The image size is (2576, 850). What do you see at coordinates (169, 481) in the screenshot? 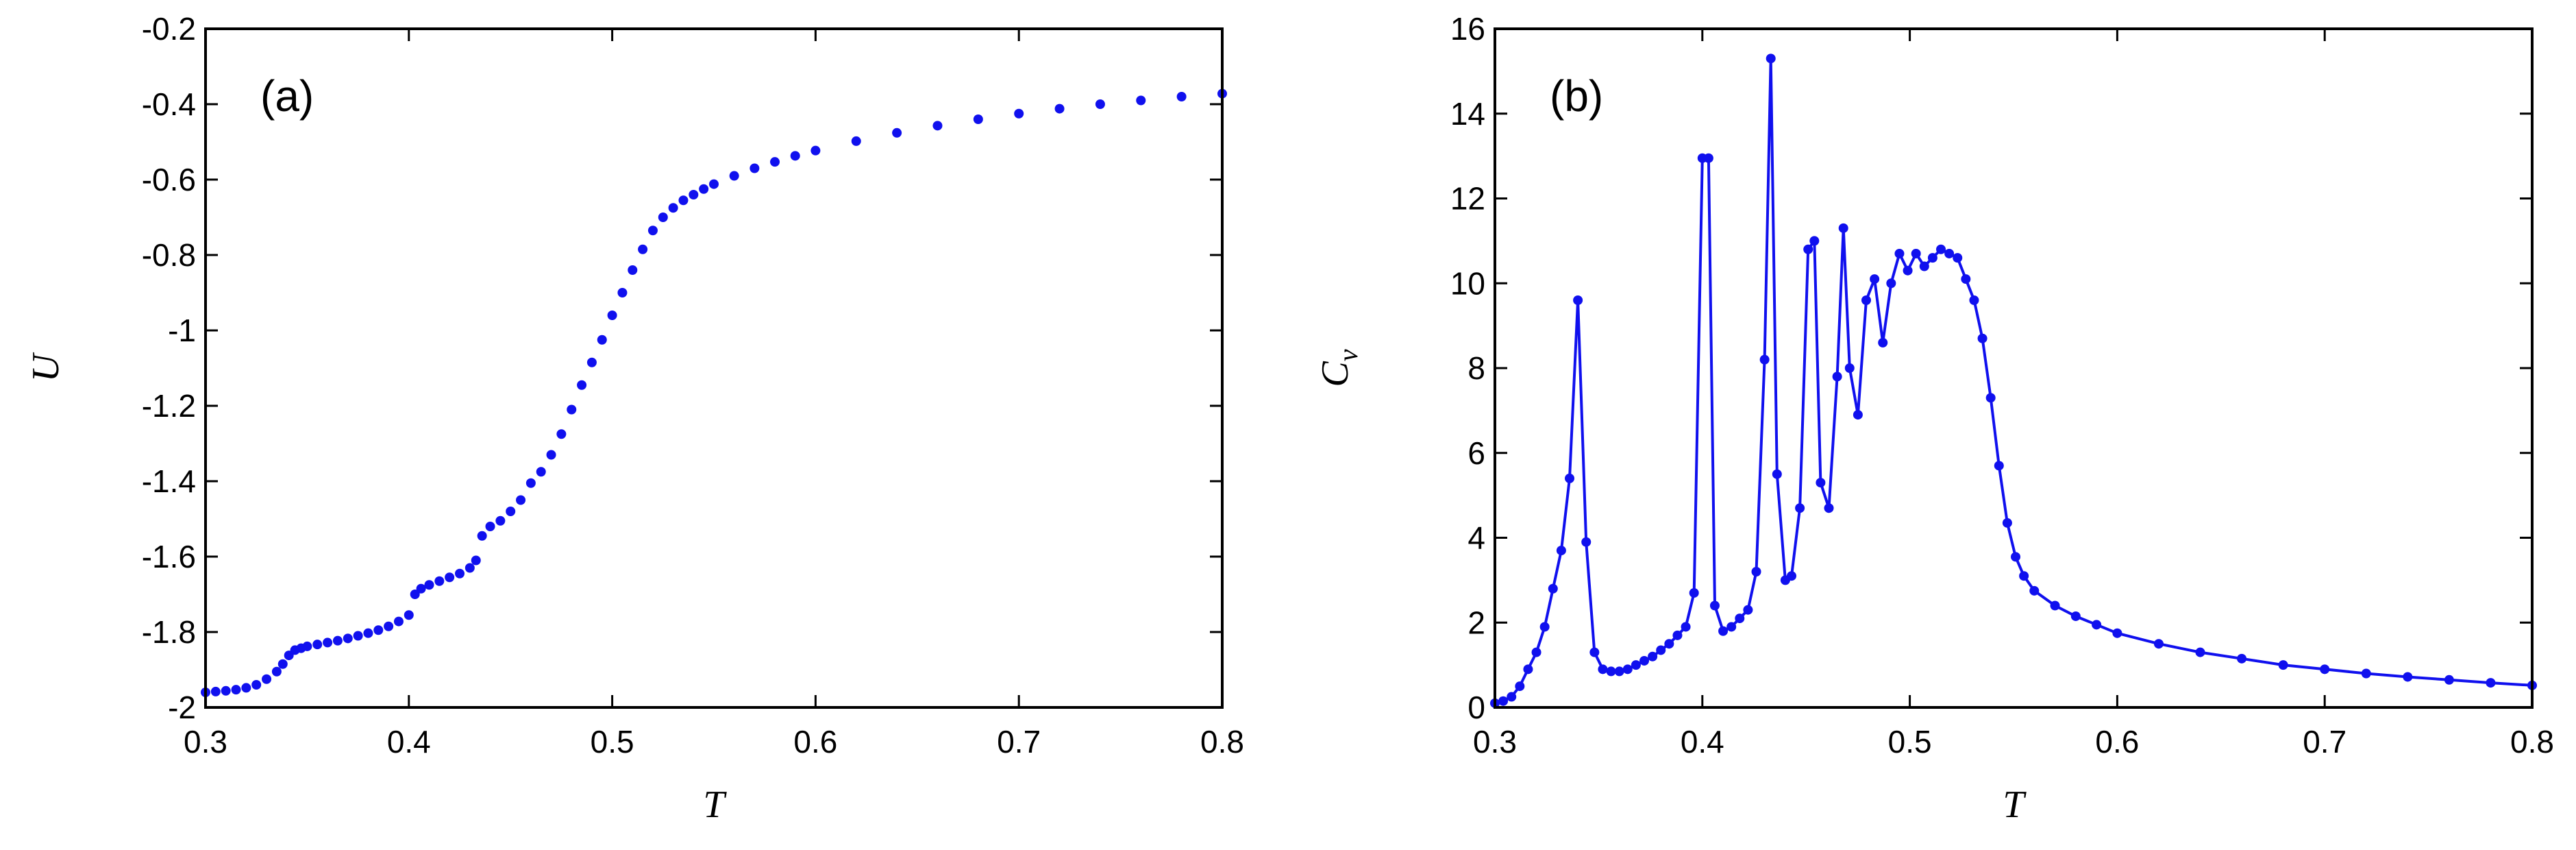
I see `y-tick-label: -1.4` at bounding box center [169, 481].